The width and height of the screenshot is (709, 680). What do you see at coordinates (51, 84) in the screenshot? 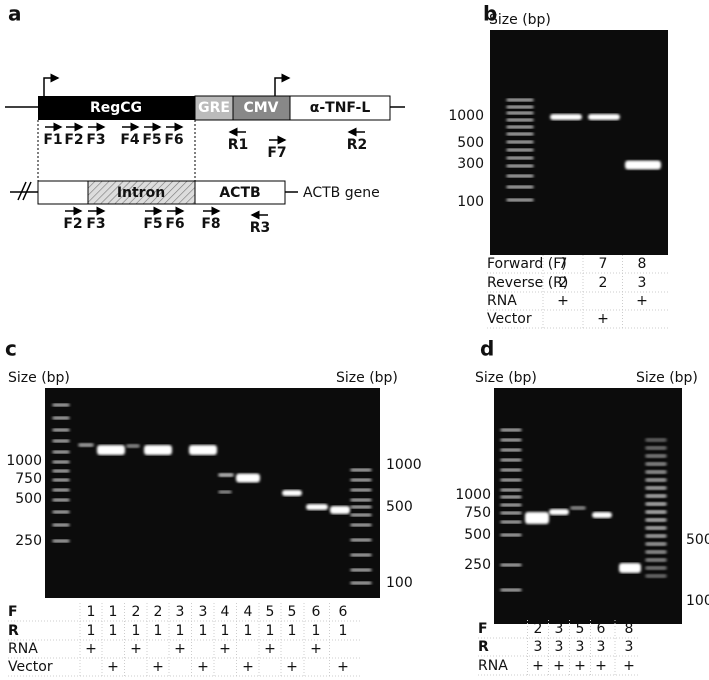
I see `promoter-arrow` at bounding box center [51, 84].